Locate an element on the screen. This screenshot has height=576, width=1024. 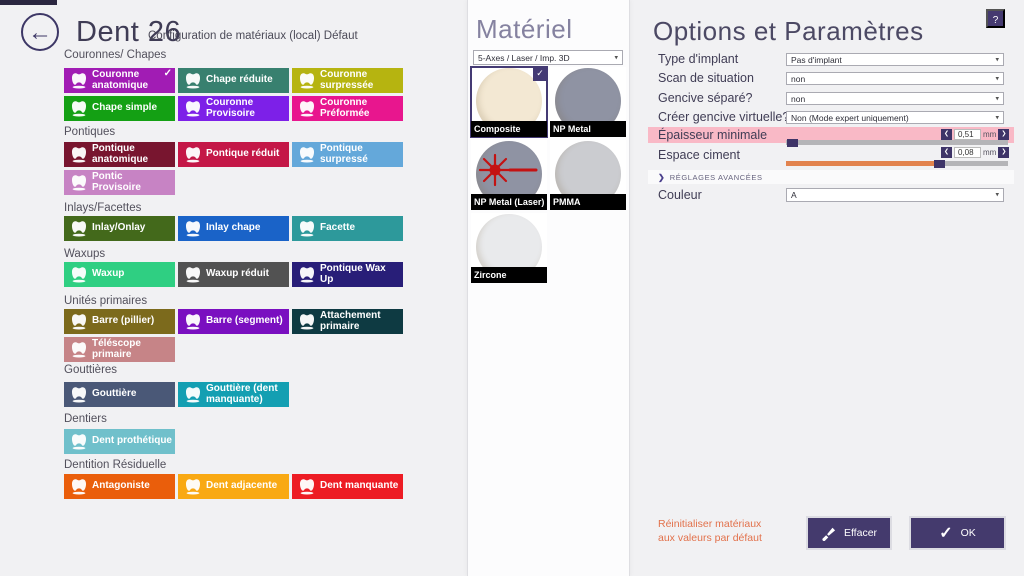
type-button-chape-reduite: Chape réduite is located at coordinates (233, 80).